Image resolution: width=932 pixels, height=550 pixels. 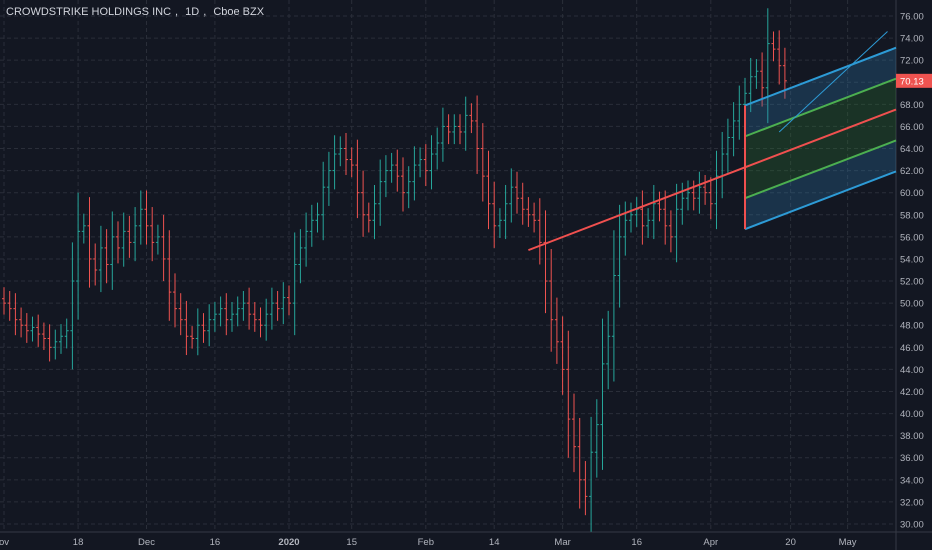 What do you see at coordinates (494, 542) in the screenshot?
I see `time-tick-label: 14` at bounding box center [494, 542].